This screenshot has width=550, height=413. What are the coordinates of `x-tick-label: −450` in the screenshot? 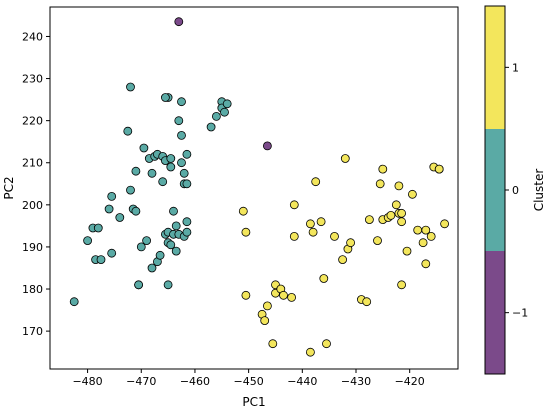 It's located at (249, 381).